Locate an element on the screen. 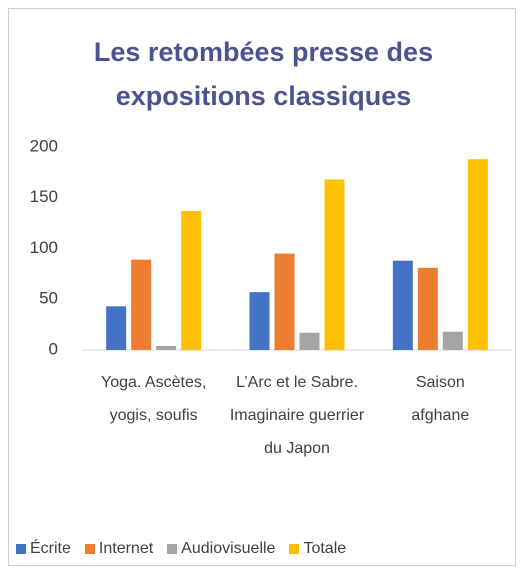 The width and height of the screenshot is (527, 576). legend-label: Écrite is located at coordinates (50, 548).